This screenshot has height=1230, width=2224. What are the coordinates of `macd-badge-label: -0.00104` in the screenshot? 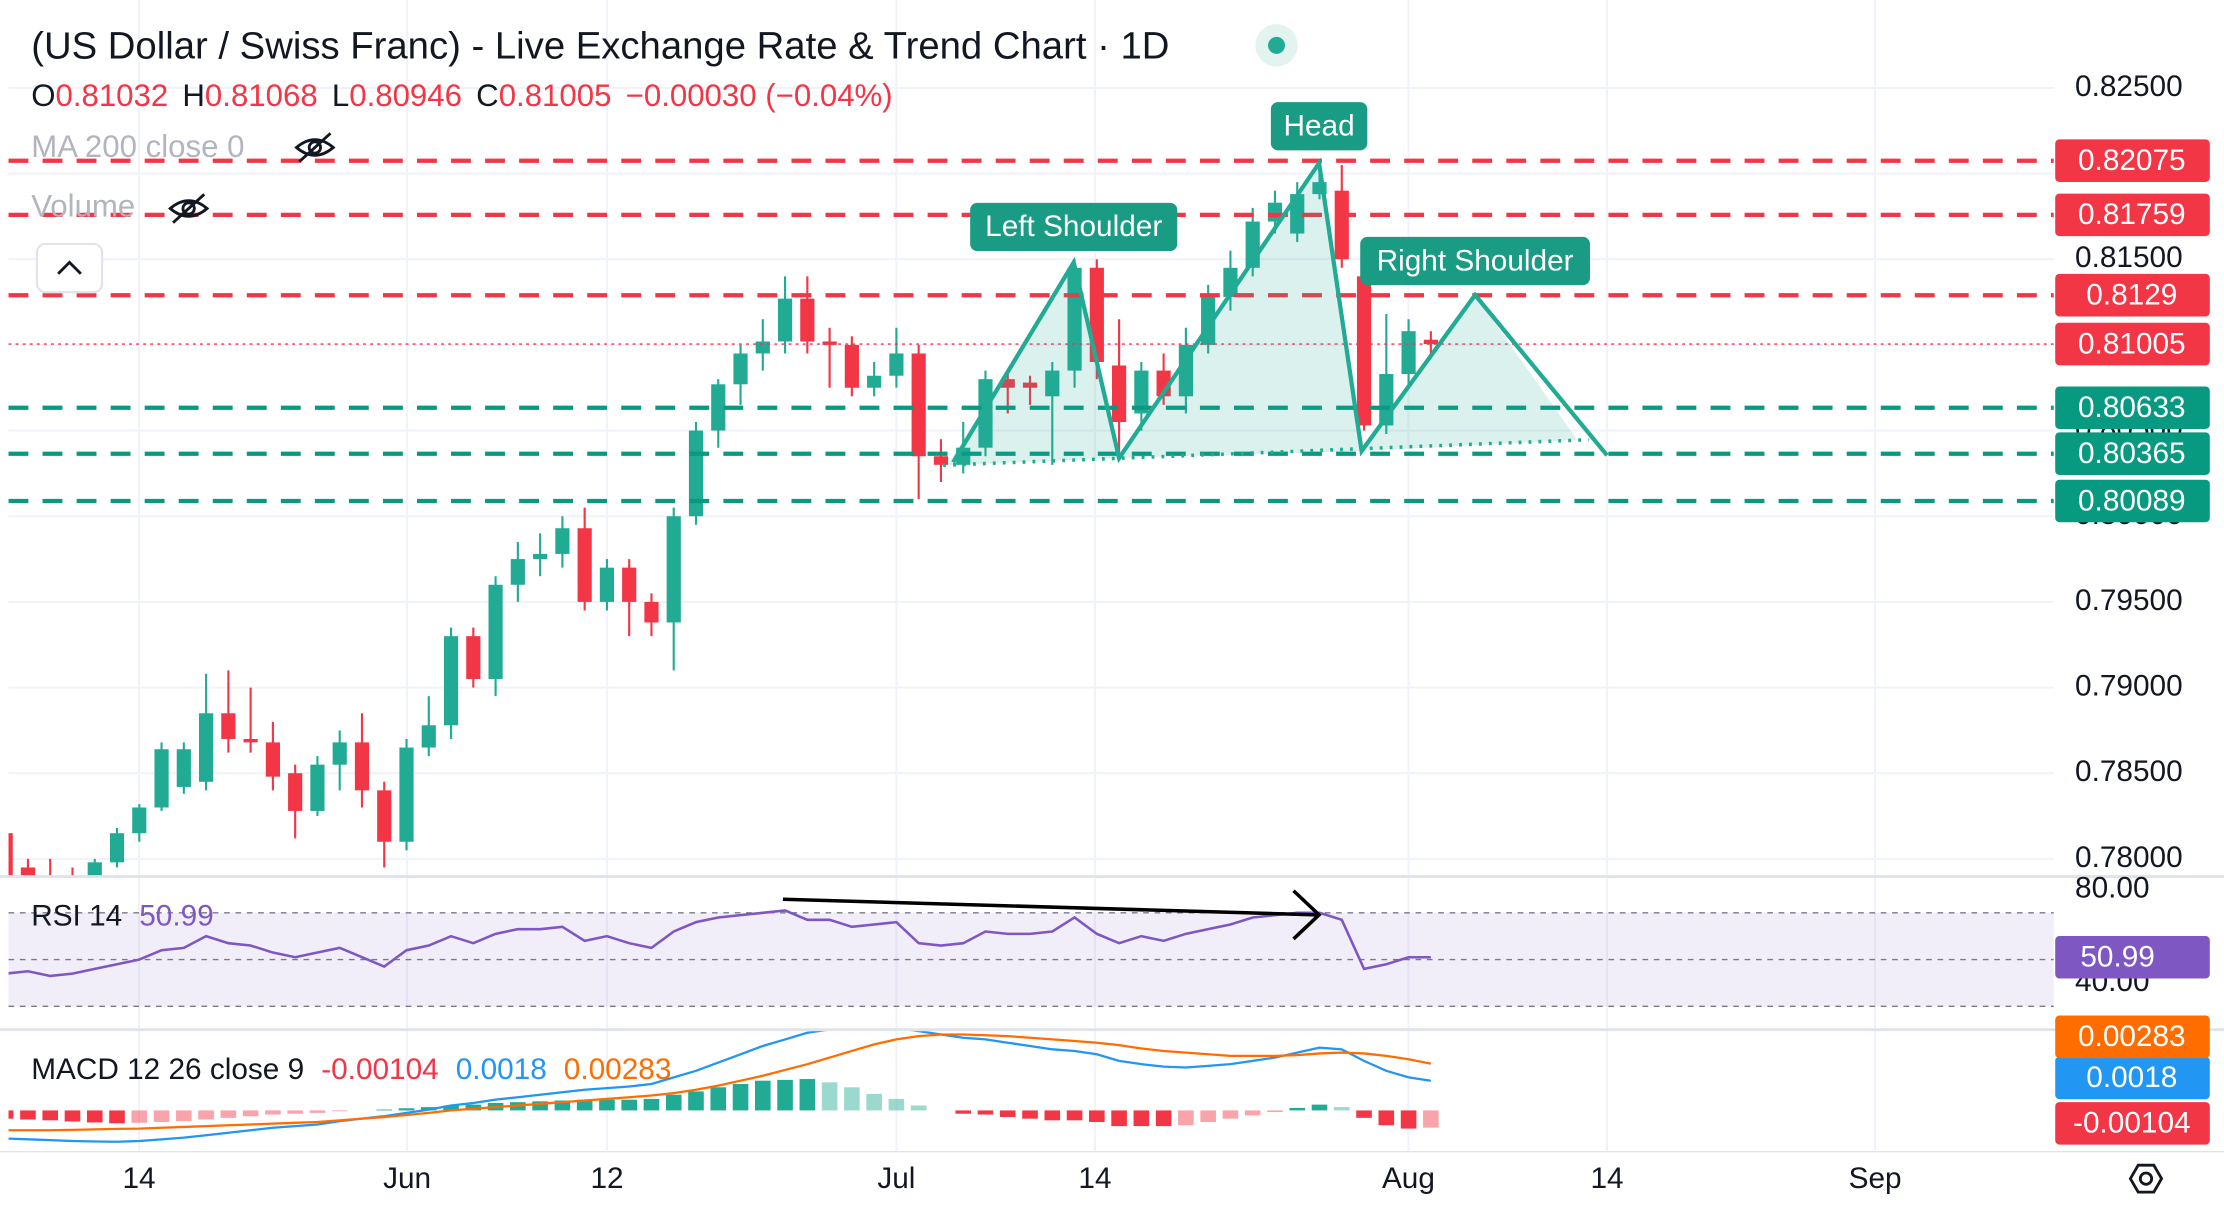 It's located at (2132, 1123).